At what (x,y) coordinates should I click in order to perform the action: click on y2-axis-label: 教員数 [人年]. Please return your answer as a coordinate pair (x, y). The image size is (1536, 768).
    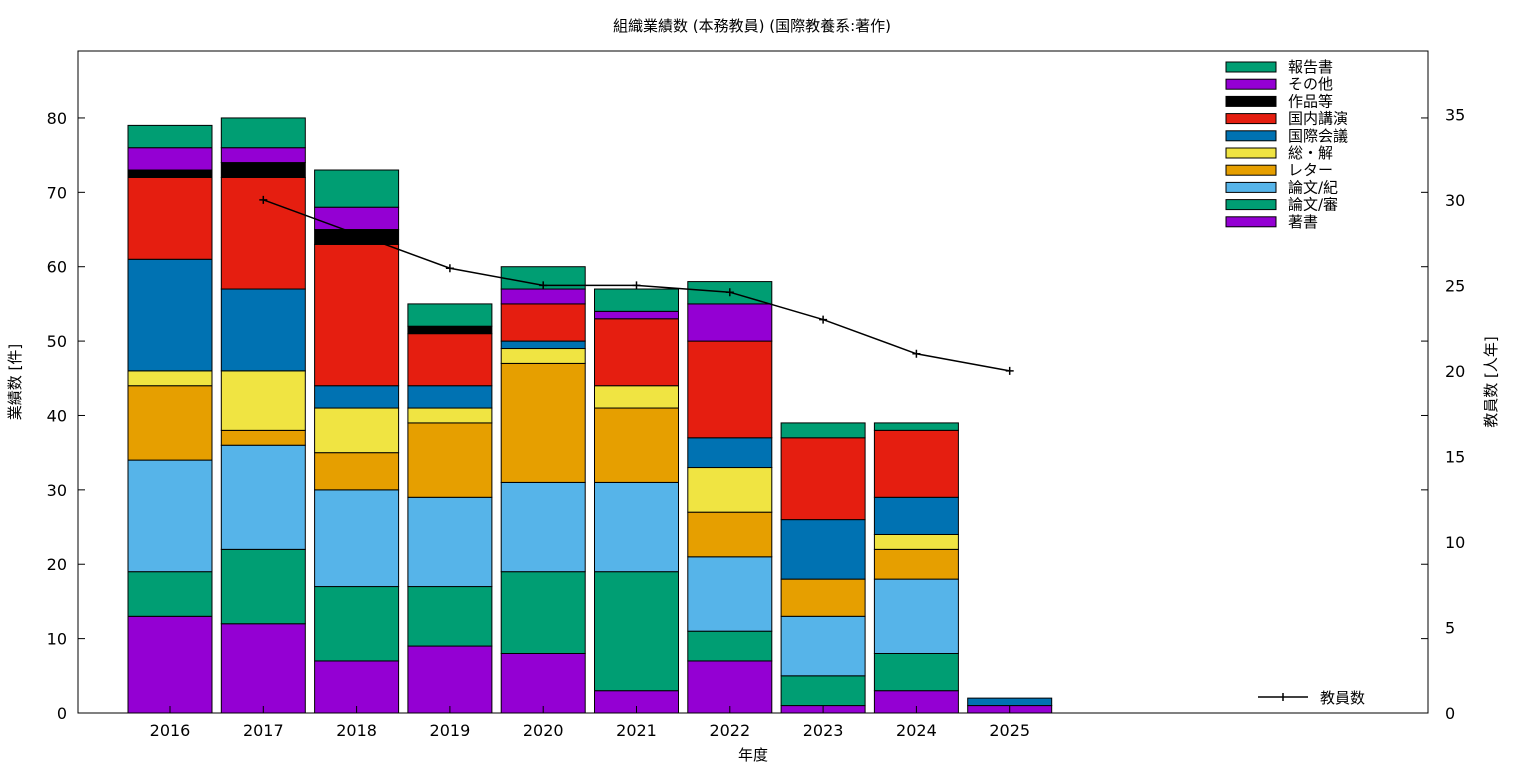
    Looking at the image, I should click on (1491, 381).